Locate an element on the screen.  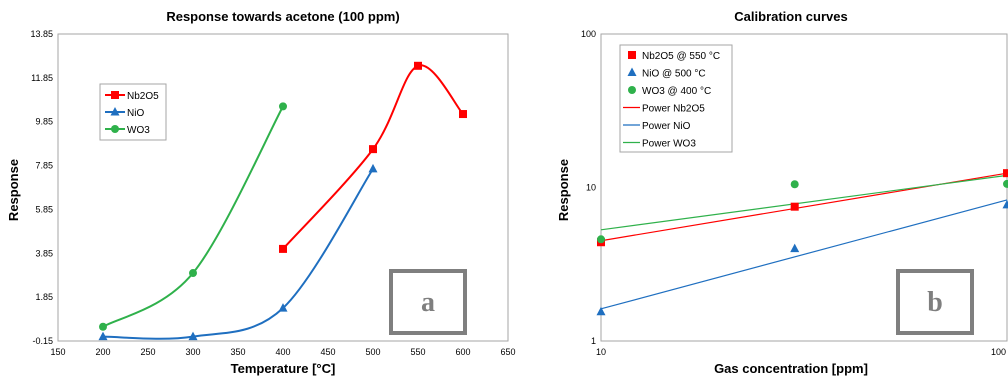
chart-b-panel-box is located at coordinates (935, 302).